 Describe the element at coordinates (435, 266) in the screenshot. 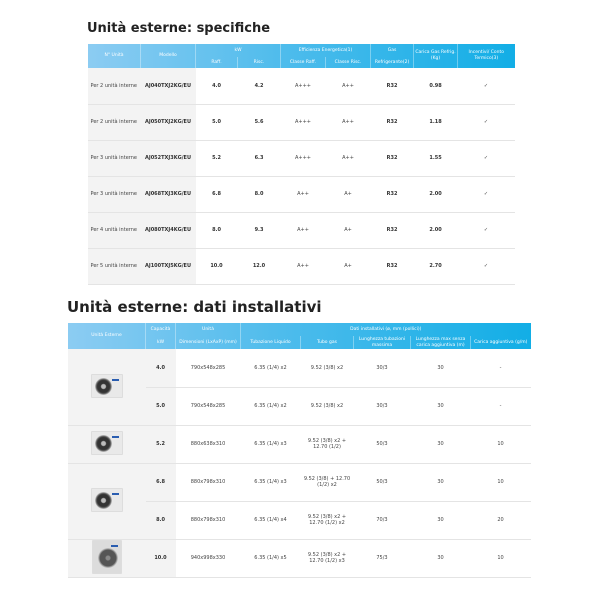

I see `cell-charge: 2.70` at that location.